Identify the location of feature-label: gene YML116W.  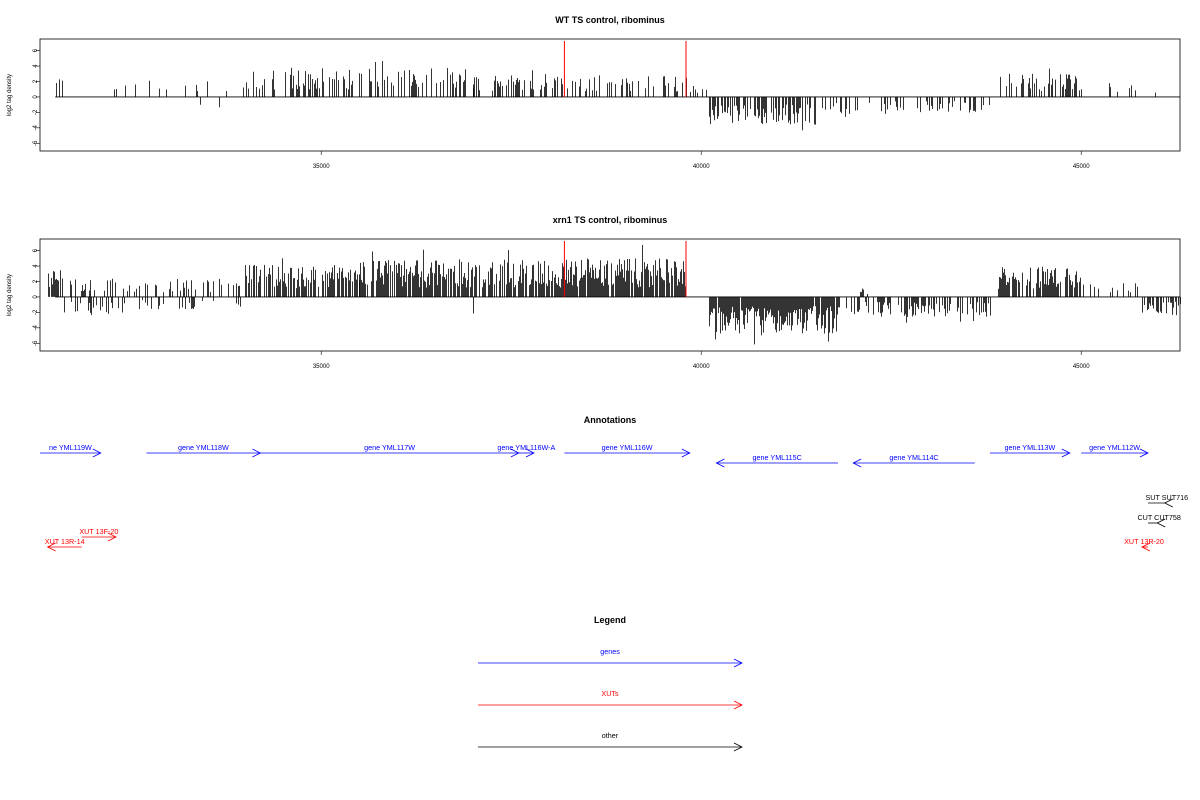
(627, 447).